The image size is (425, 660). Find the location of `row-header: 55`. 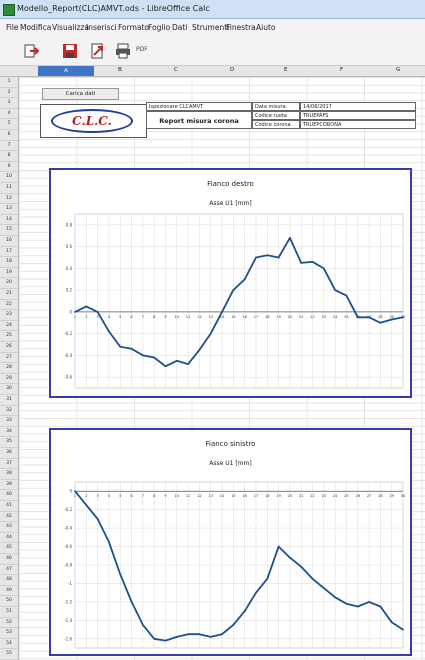

row-header: 55 is located at coordinates (9, 654).